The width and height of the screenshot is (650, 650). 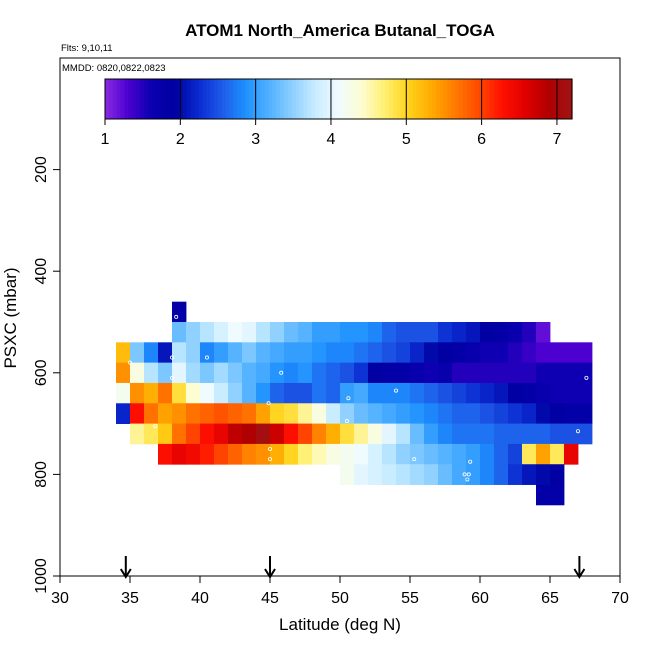 I want to click on colorbar-tick-label: 1, so click(x=105, y=139).